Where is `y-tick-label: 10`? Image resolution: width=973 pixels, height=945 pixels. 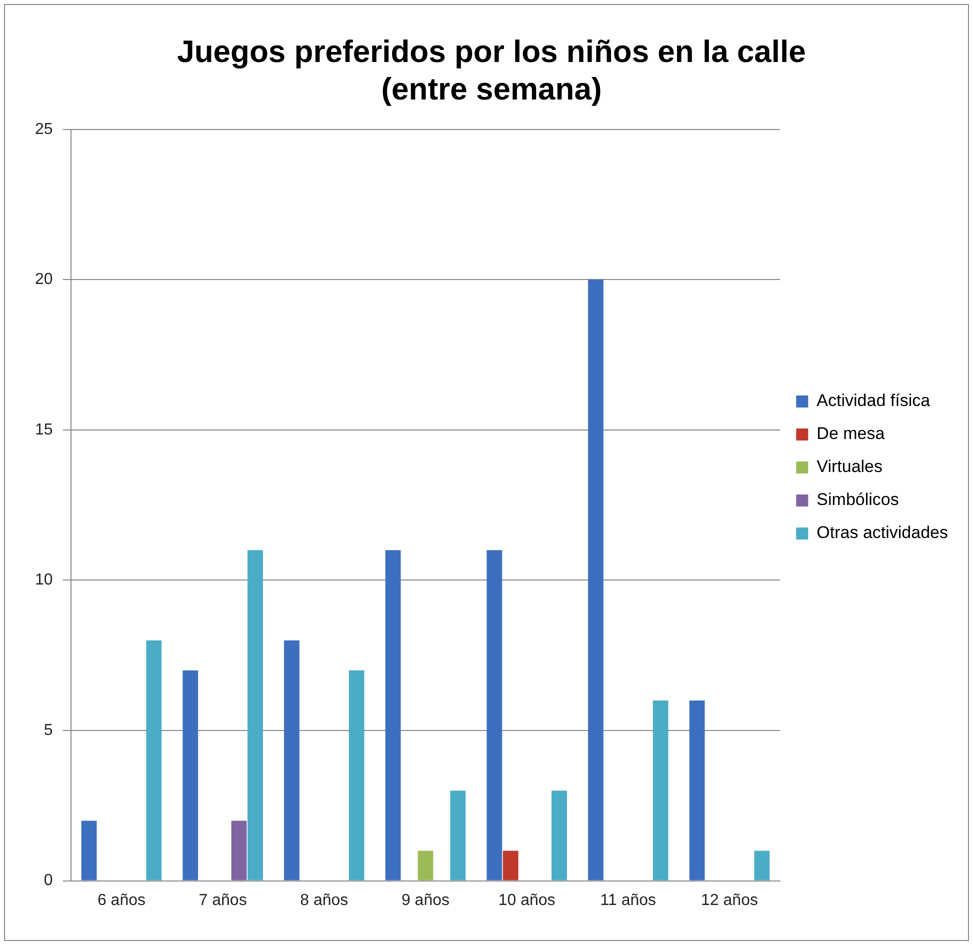
y-tick-label: 10 is located at coordinates (44, 580).